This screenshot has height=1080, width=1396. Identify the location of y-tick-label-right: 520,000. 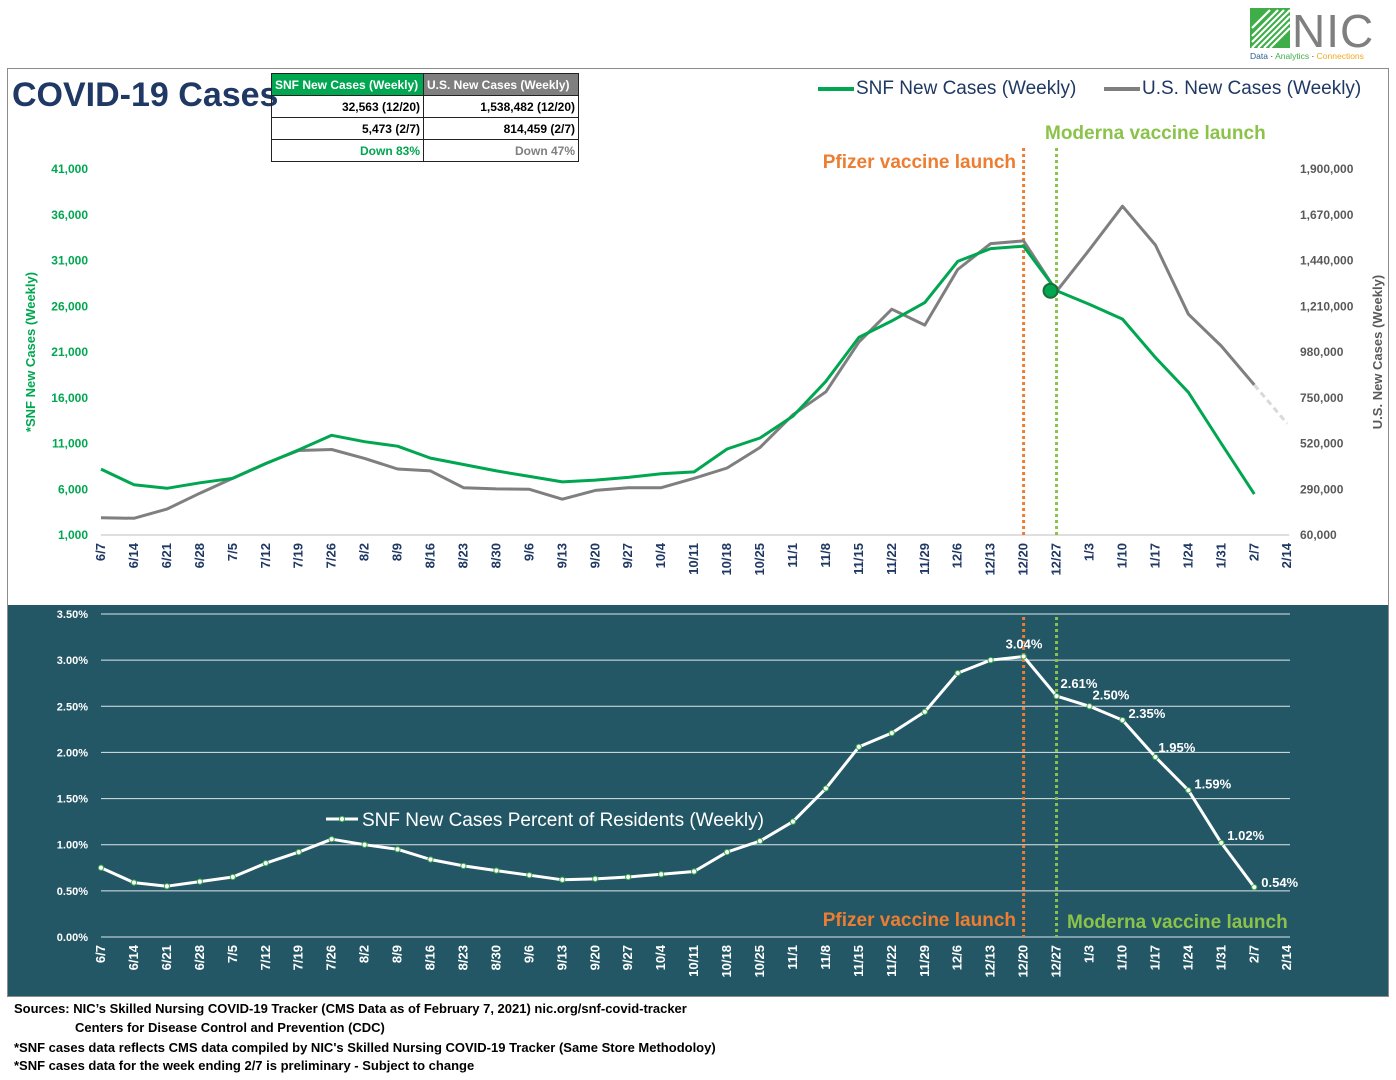
(1322, 444).